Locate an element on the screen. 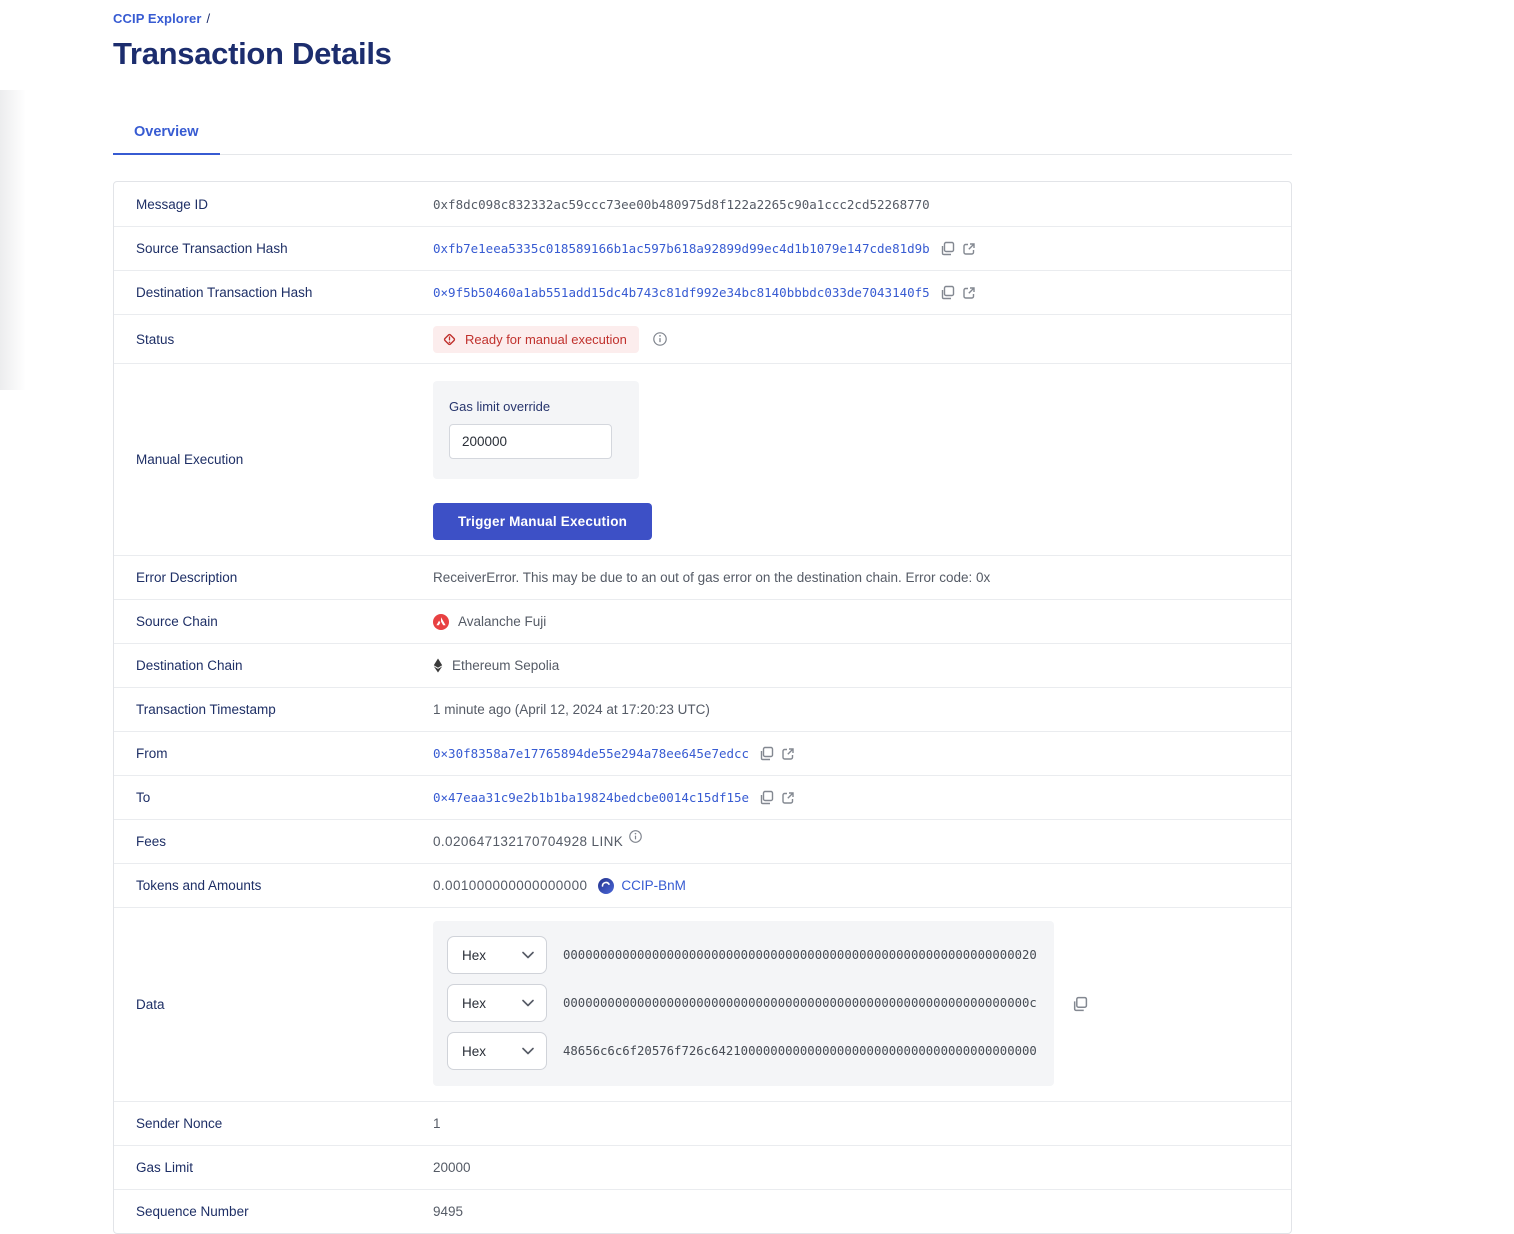 This screenshot has height=1234, width=1514. trigger-manual-execution-button: Trigger Manual Execution is located at coordinates (543, 521).